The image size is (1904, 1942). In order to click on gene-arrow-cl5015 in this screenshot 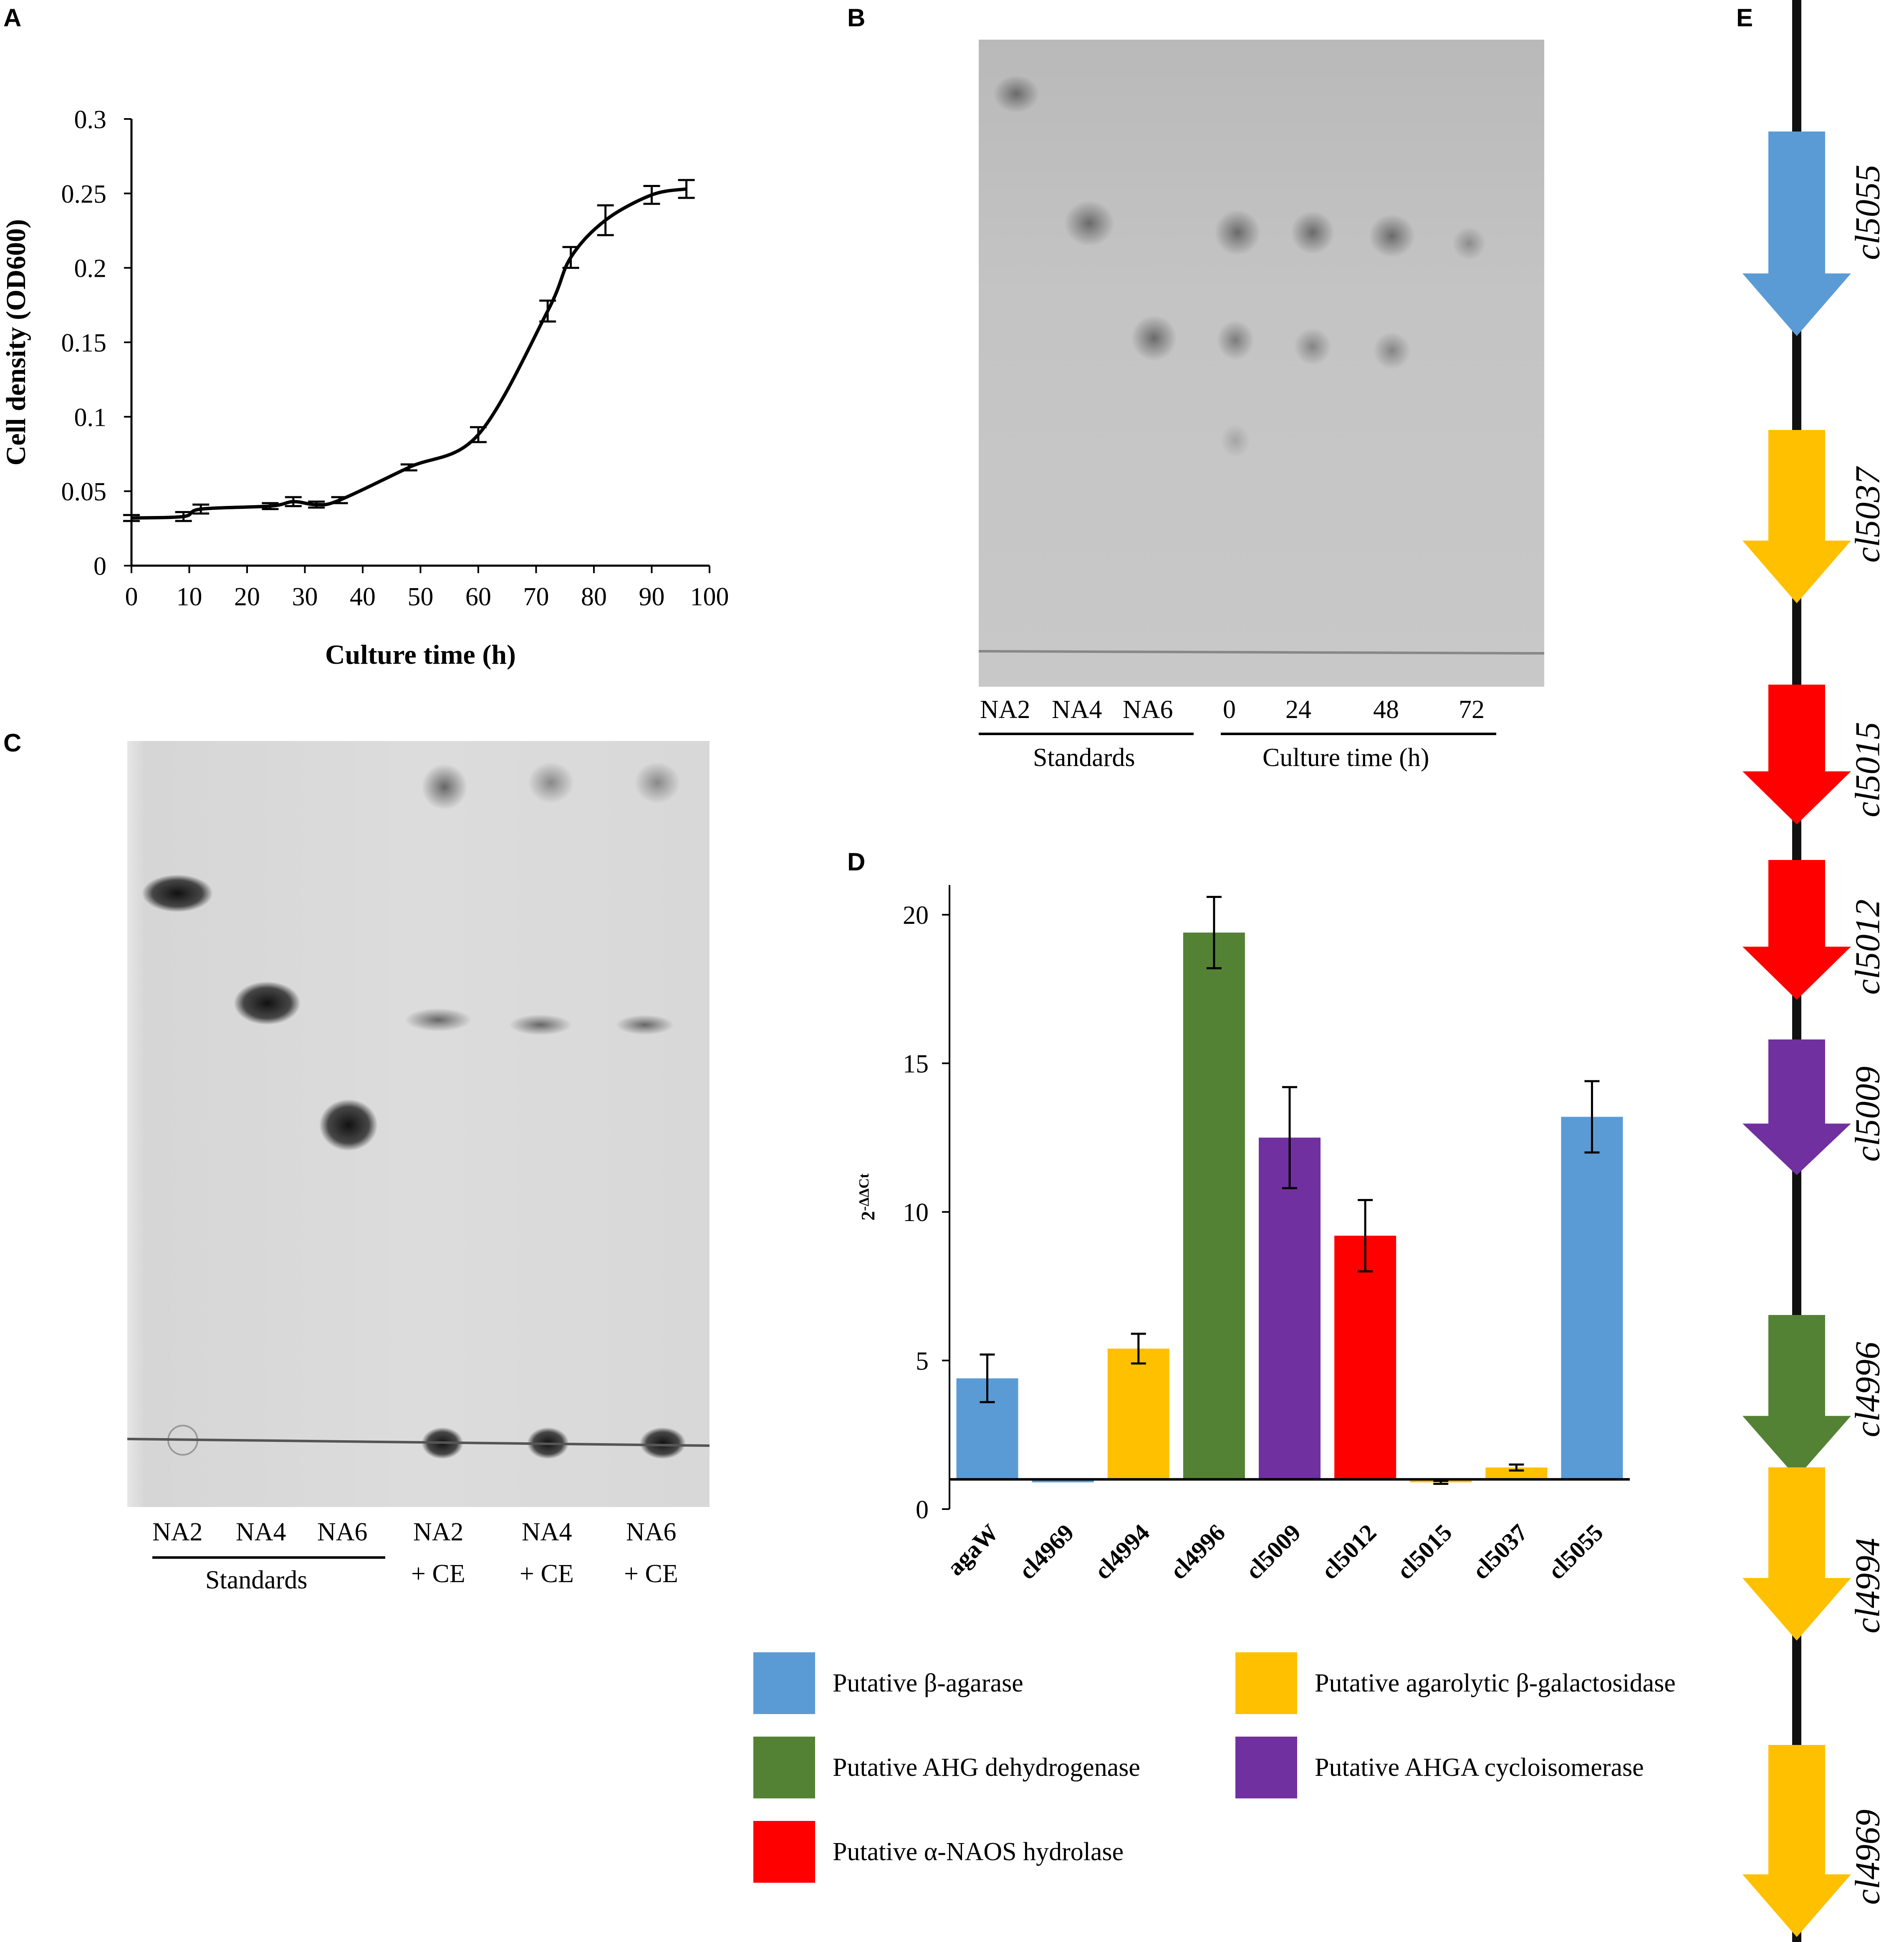, I will do `click(1796, 754)`.